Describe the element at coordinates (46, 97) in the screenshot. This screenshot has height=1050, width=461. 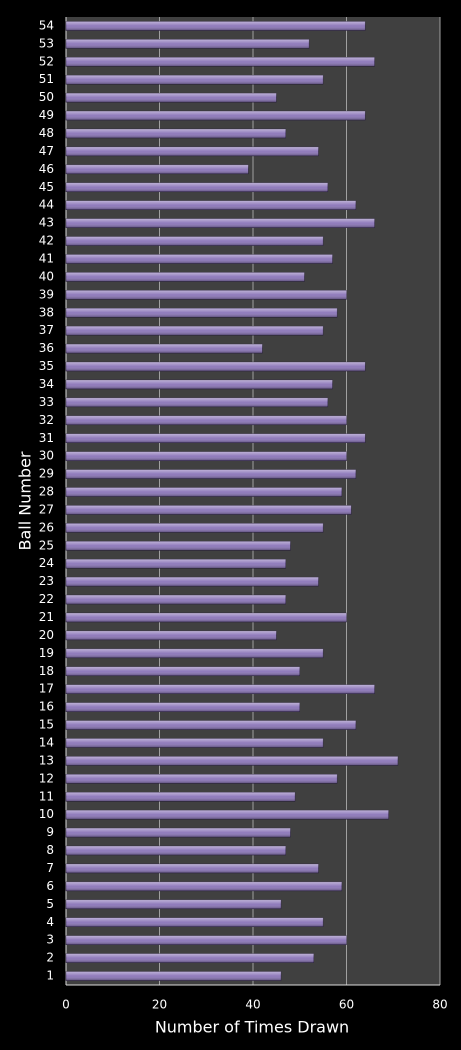
I see `y-tick-label: 50` at that location.